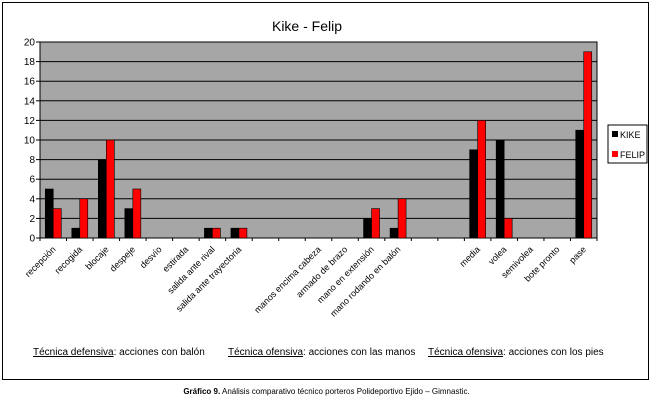  Describe the element at coordinates (32, 239) in the screenshot. I see `y-tick-label: 0` at that location.